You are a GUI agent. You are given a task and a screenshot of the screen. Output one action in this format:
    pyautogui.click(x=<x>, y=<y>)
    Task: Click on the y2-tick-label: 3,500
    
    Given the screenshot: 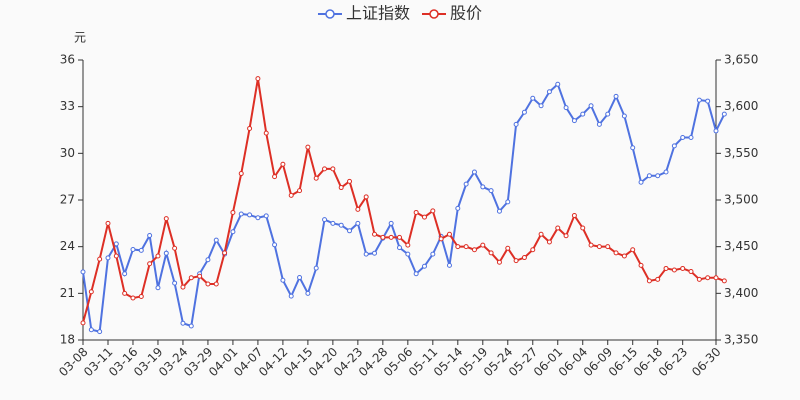 What is the action you would take?
    pyautogui.click(x=741, y=200)
    